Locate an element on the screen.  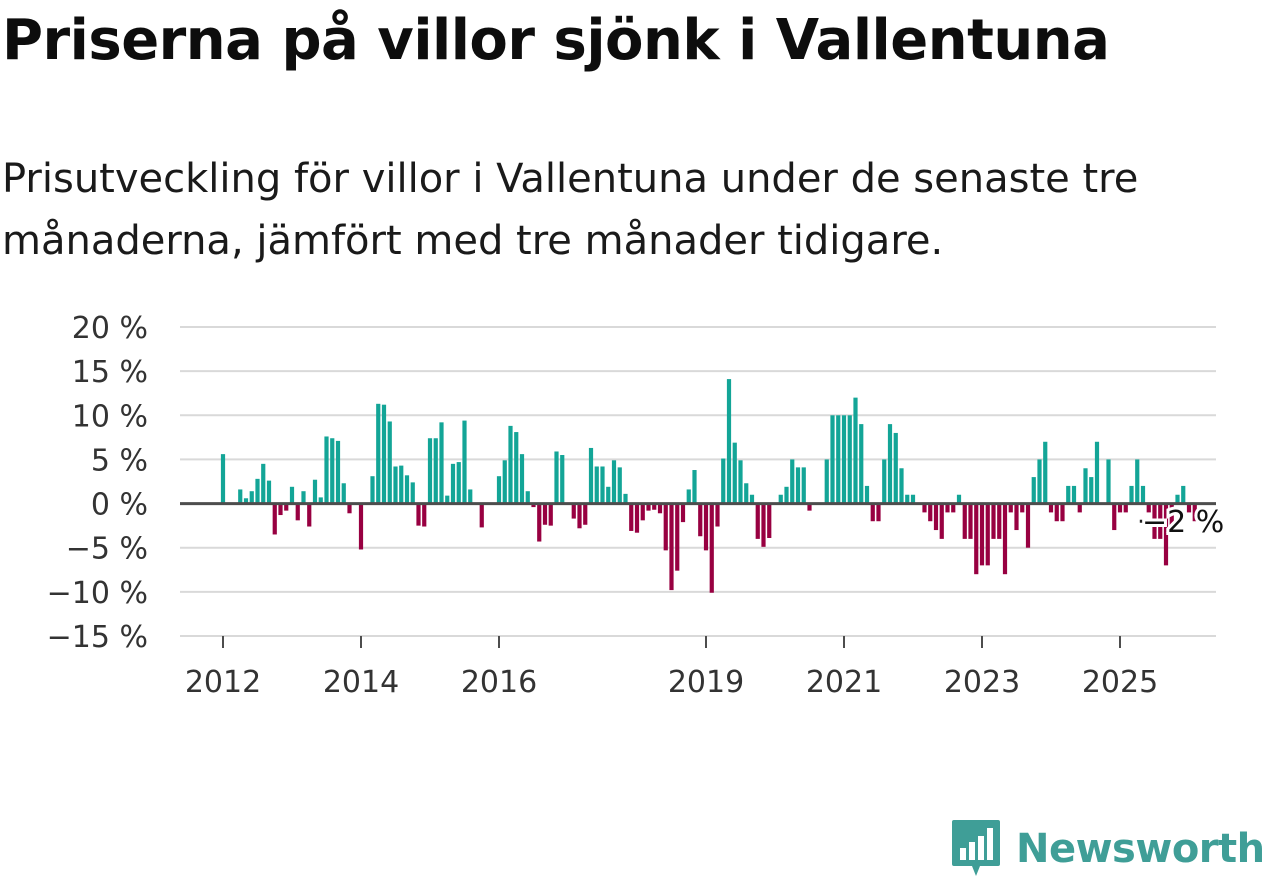
y-tick-label: 15 % is located at coordinates (110, 372).